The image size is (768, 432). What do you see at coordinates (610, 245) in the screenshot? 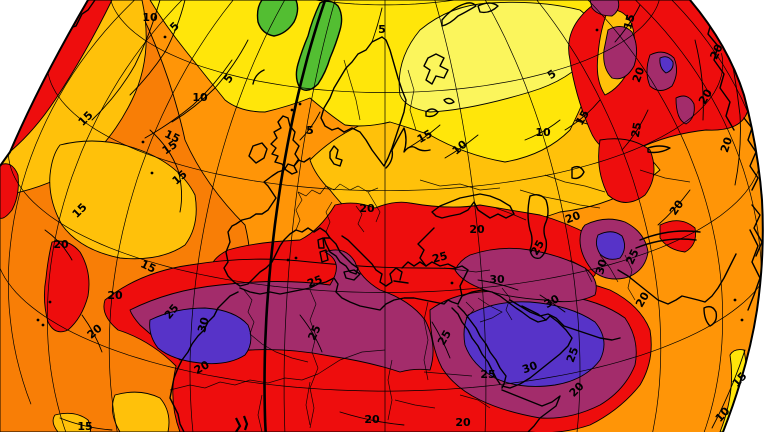
I see `region-violet-iran-core` at bounding box center [610, 245].